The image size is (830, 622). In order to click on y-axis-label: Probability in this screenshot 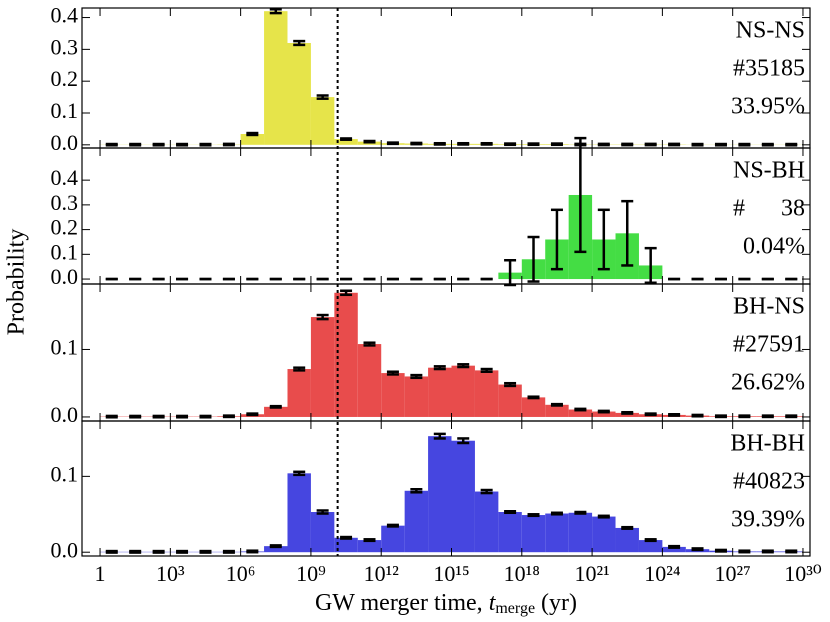, I will do `click(17, 282)`.